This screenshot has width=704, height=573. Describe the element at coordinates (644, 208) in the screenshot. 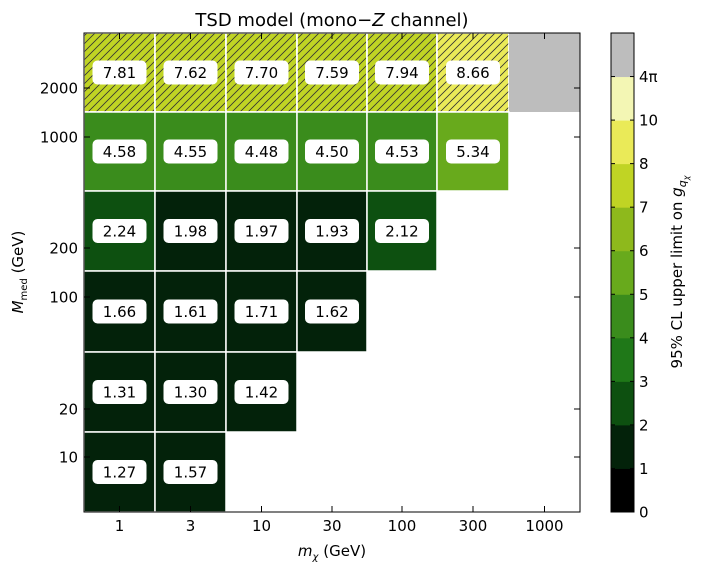

I see `colorbar-tick-label: 7` at that location.